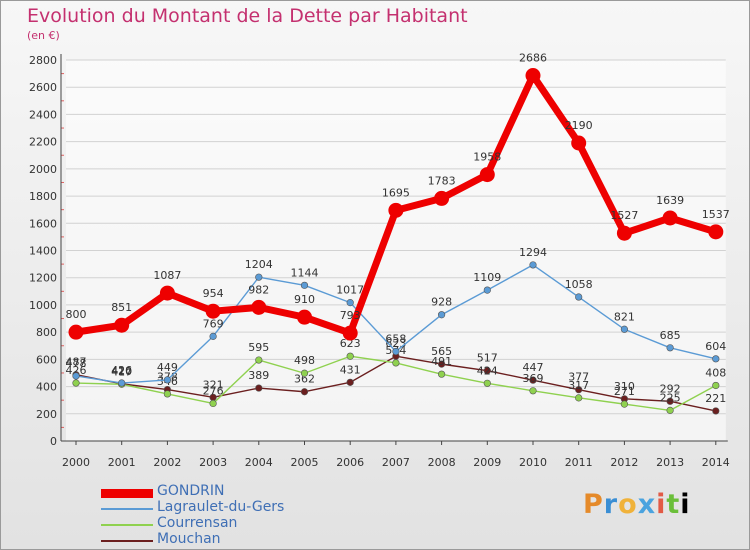  Describe the element at coordinates (624, 462) in the screenshot. I see `x-tick-label: 2012` at that location.